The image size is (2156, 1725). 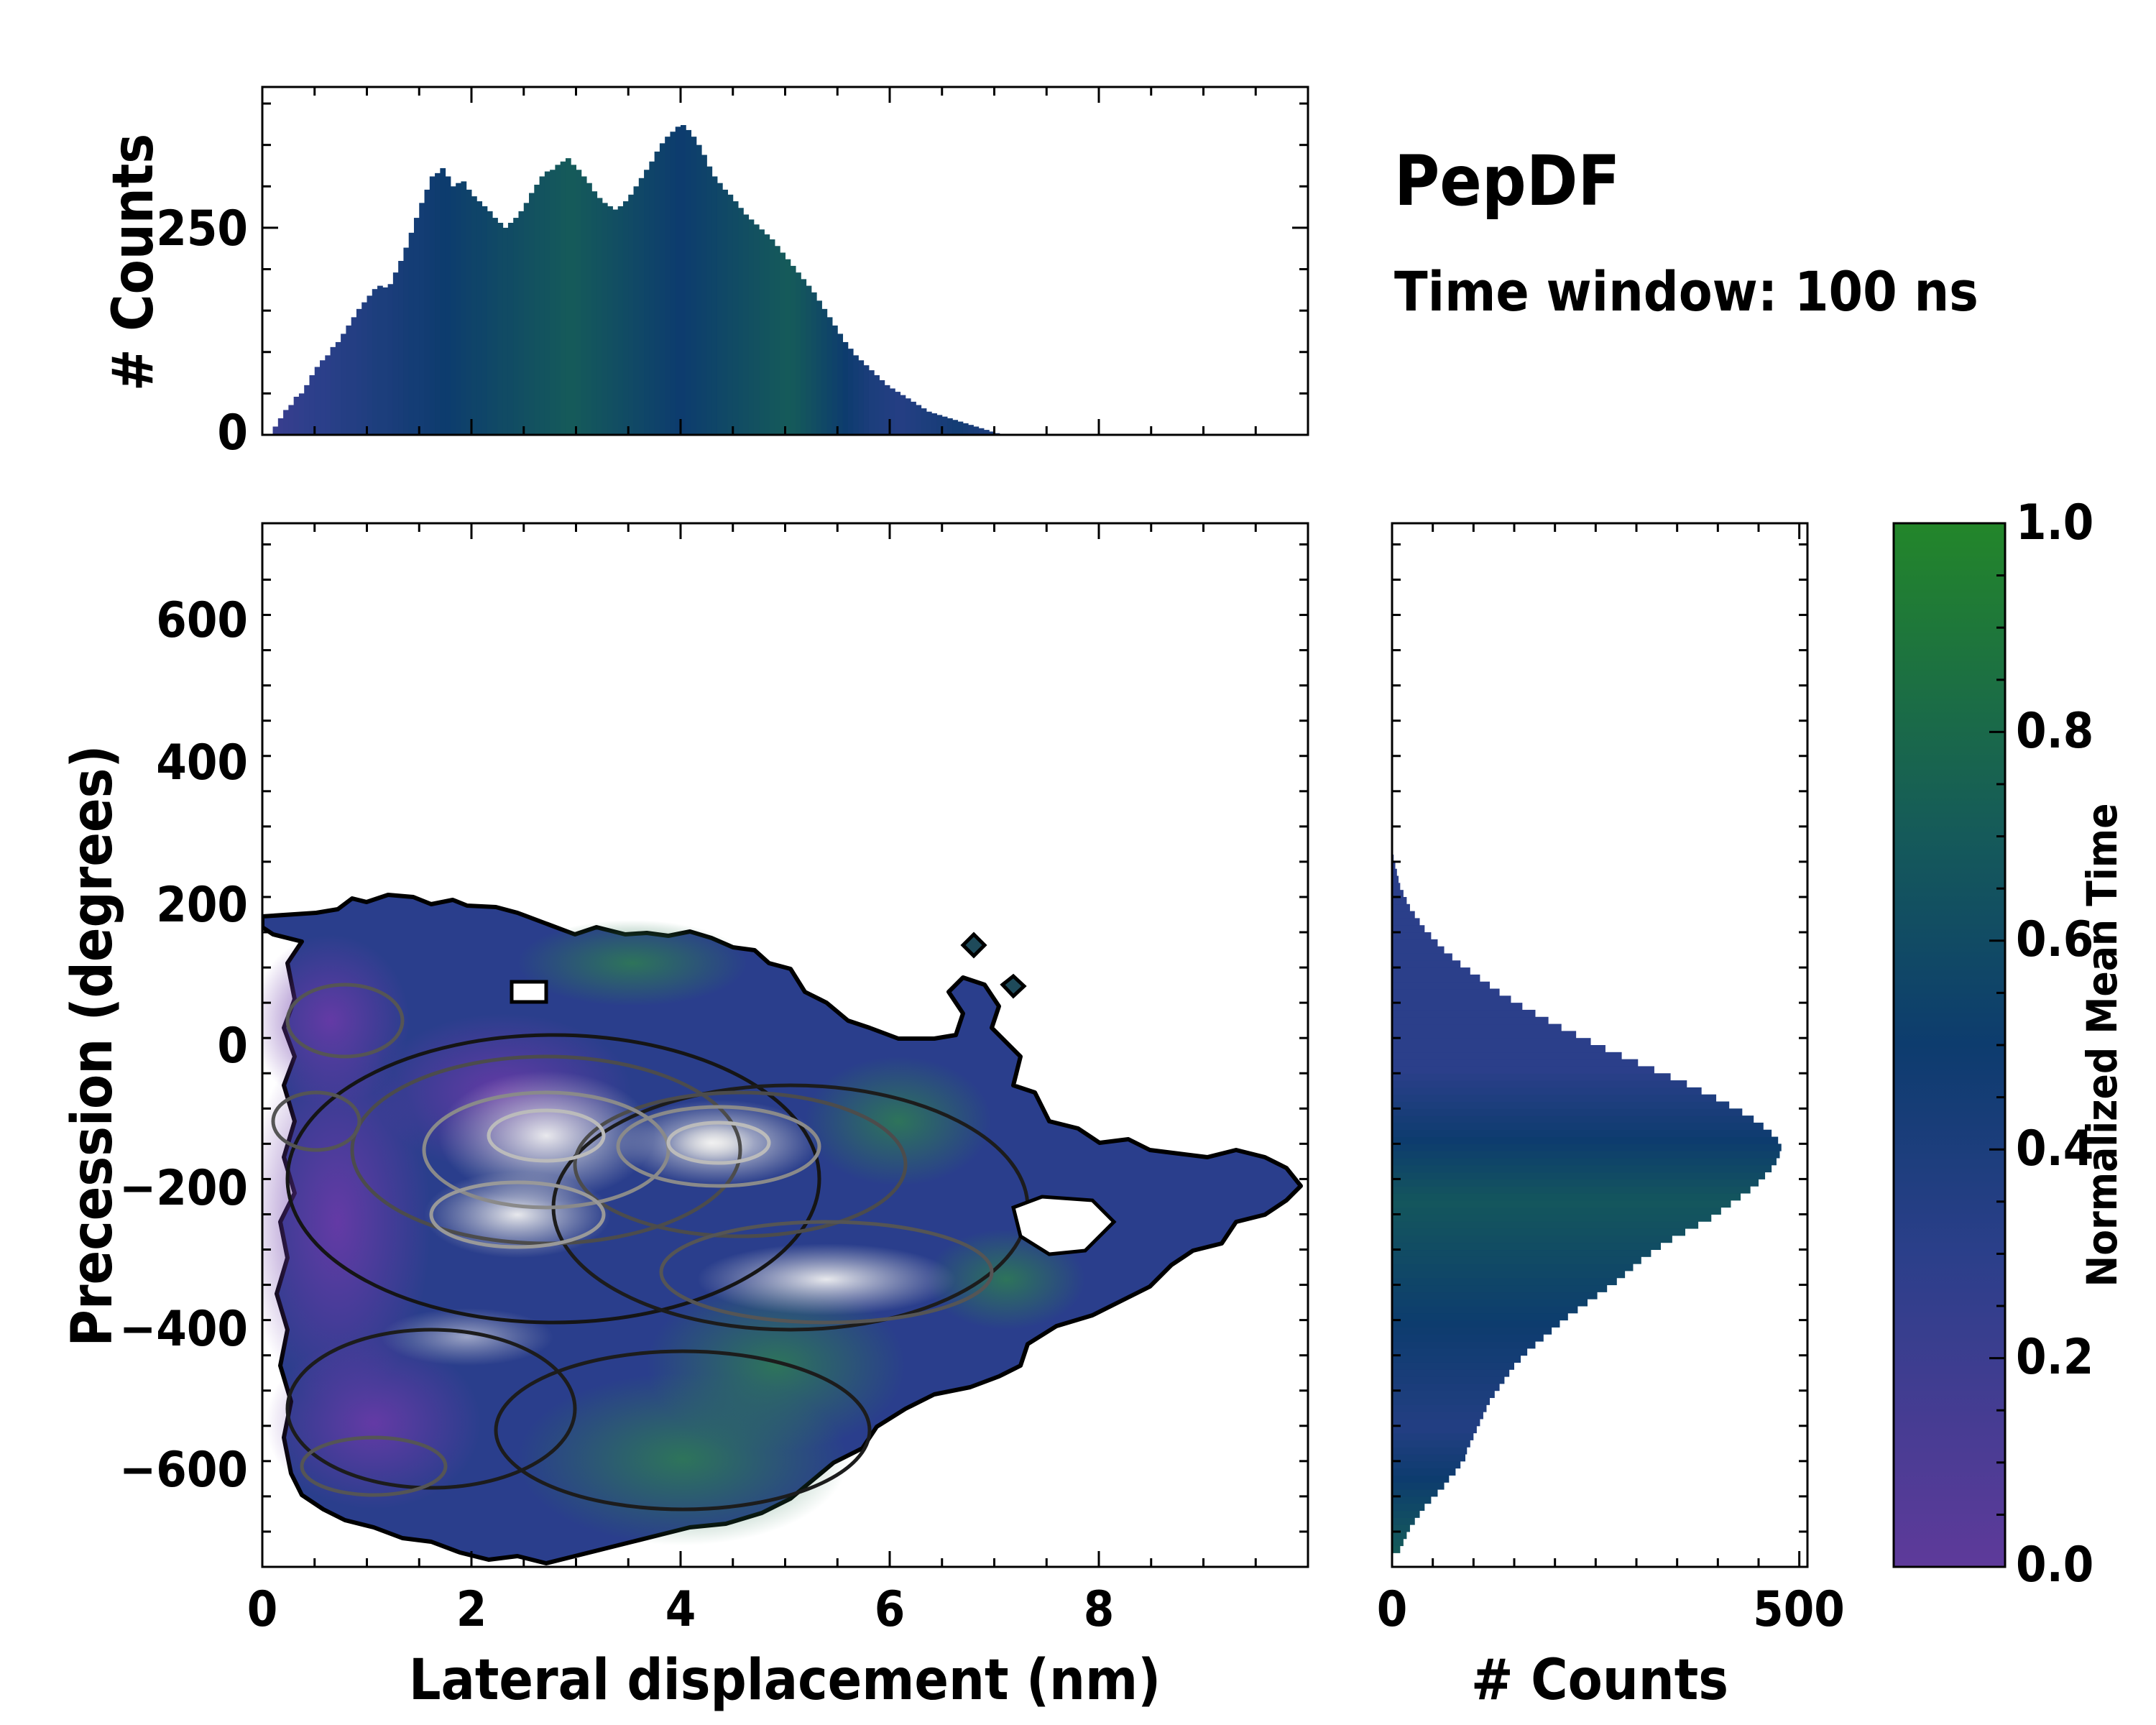 What do you see at coordinates (1686, 291) in the screenshot?
I see `chart-subtitle: Time window: 100 ns` at bounding box center [1686, 291].